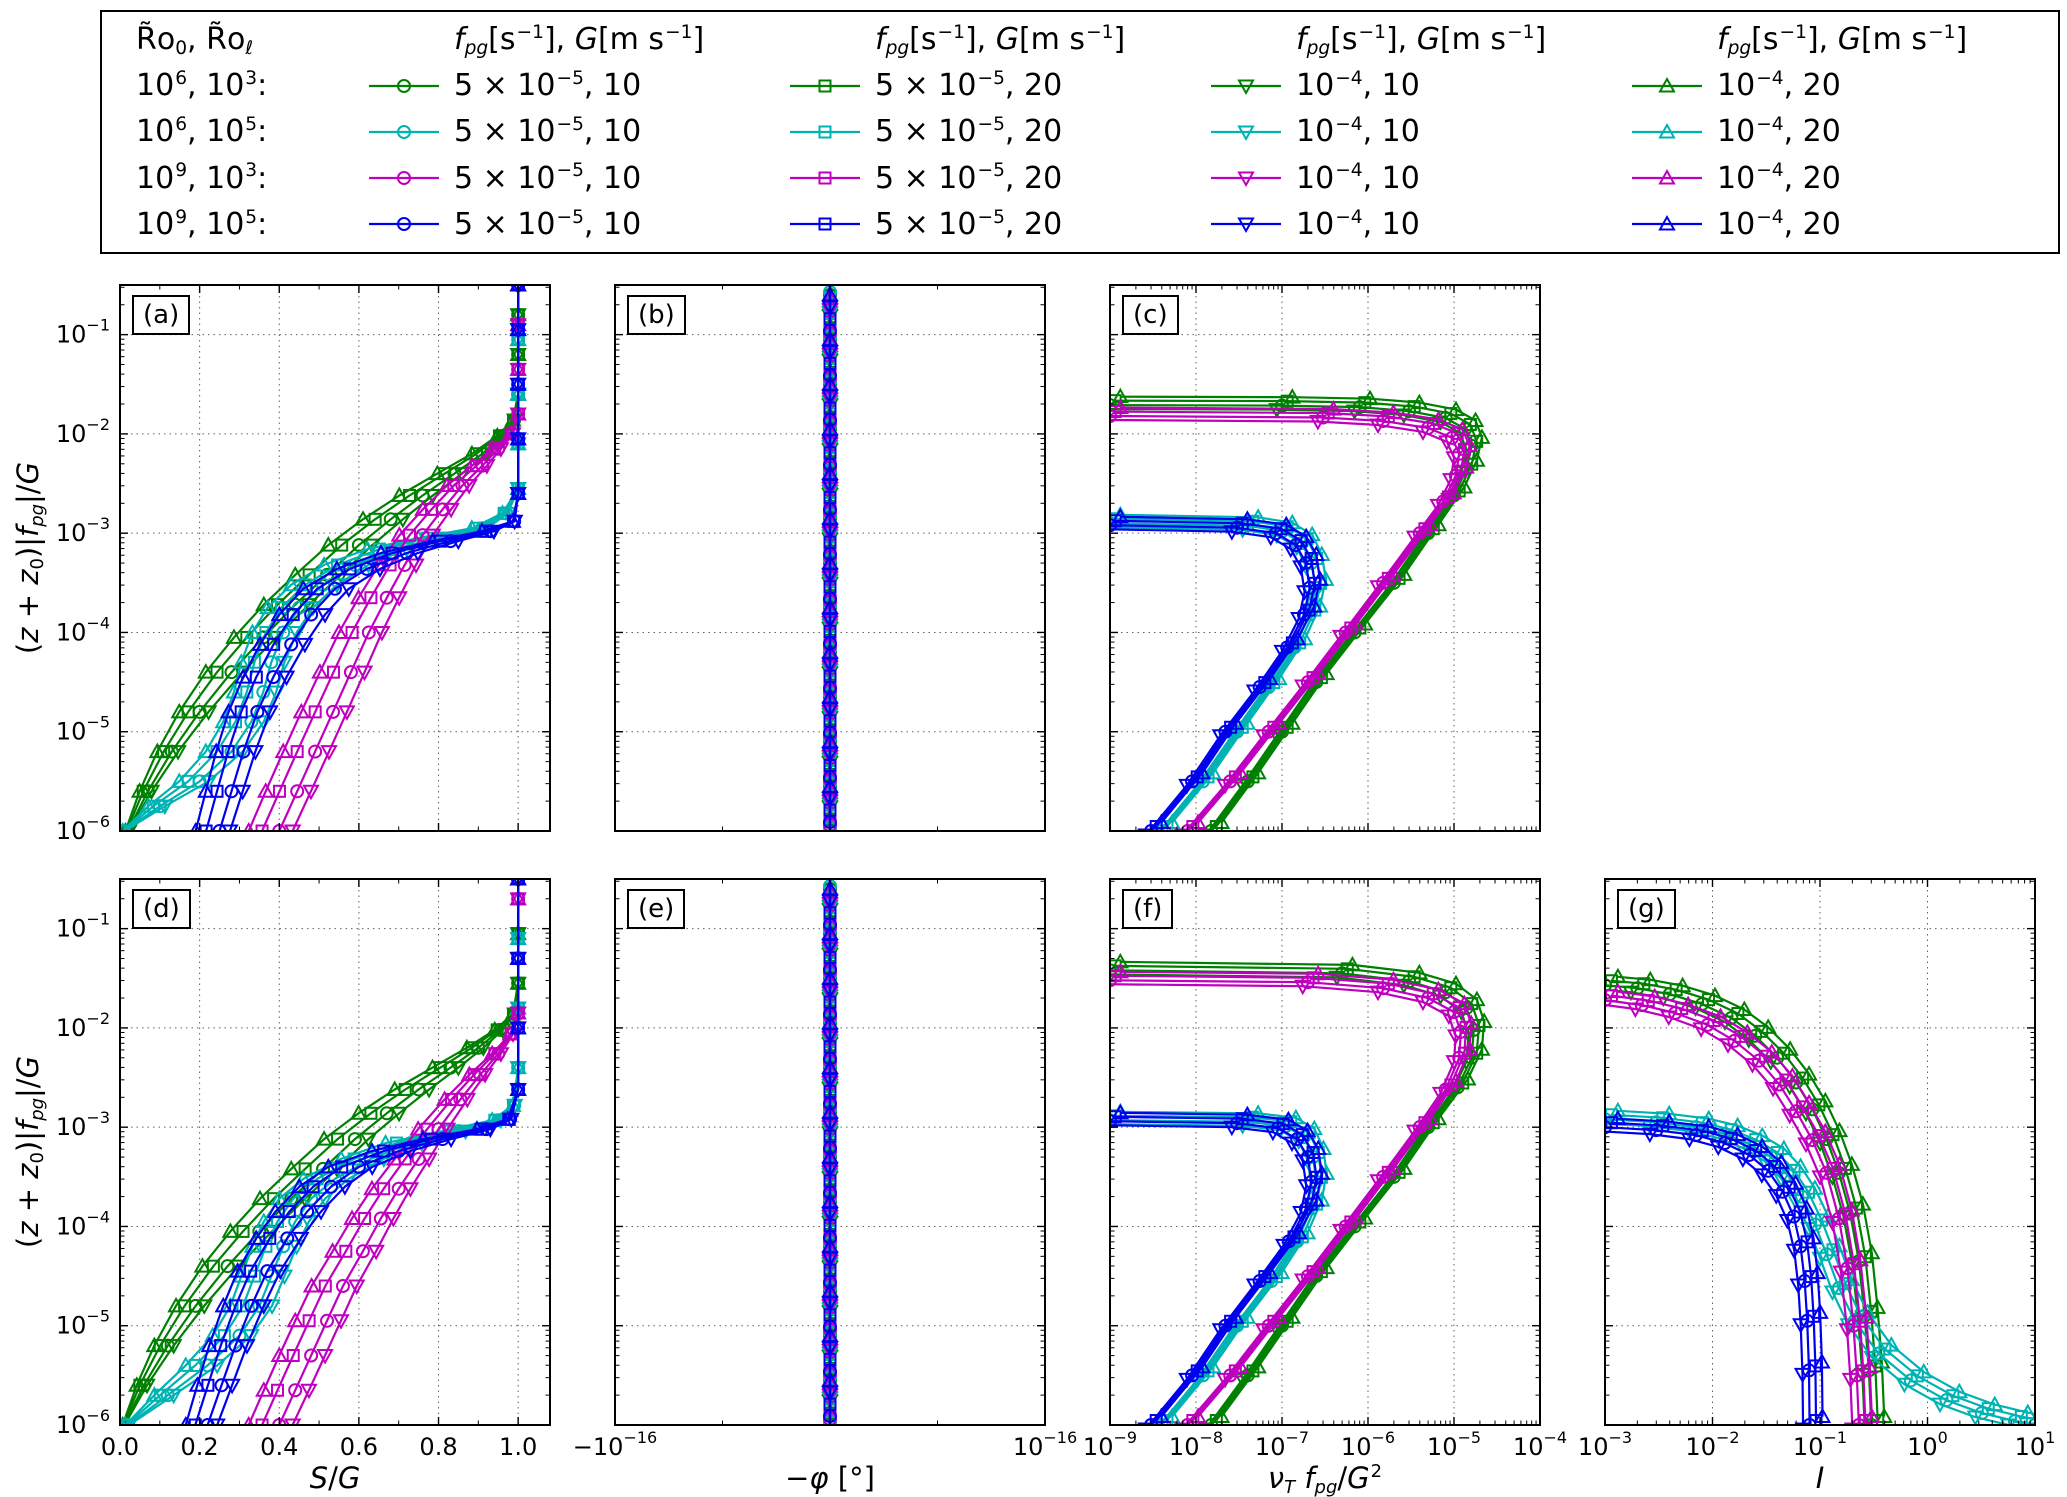 The image size is (2067, 1497). I want to click on series-magenta-square, so click(1291, 1197).